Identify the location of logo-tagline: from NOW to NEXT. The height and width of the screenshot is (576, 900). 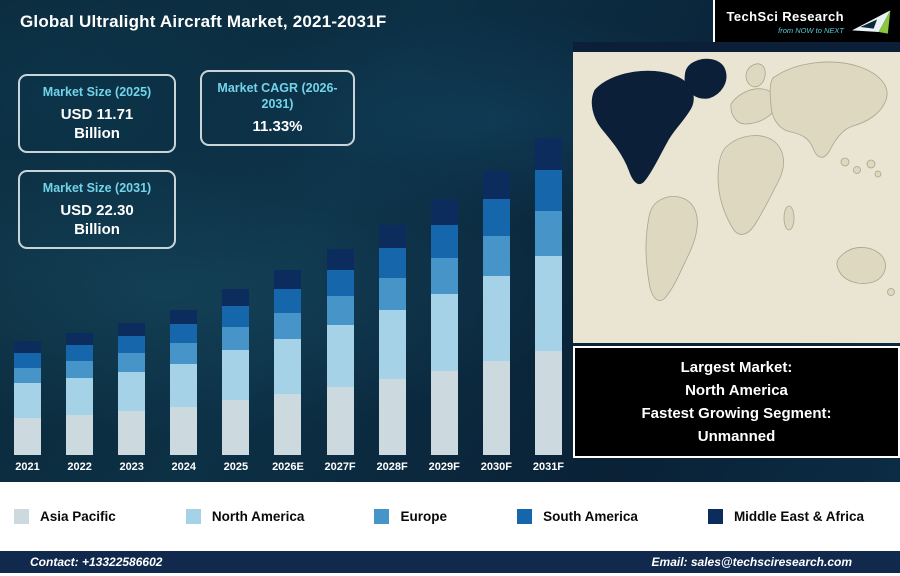
(811, 30).